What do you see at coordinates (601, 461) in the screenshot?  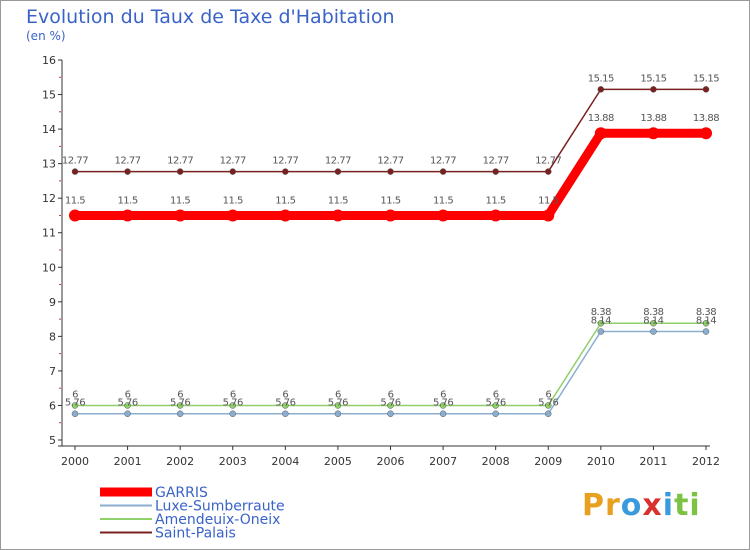 I see `x-tick-label: 2010` at bounding box center [601, 461].